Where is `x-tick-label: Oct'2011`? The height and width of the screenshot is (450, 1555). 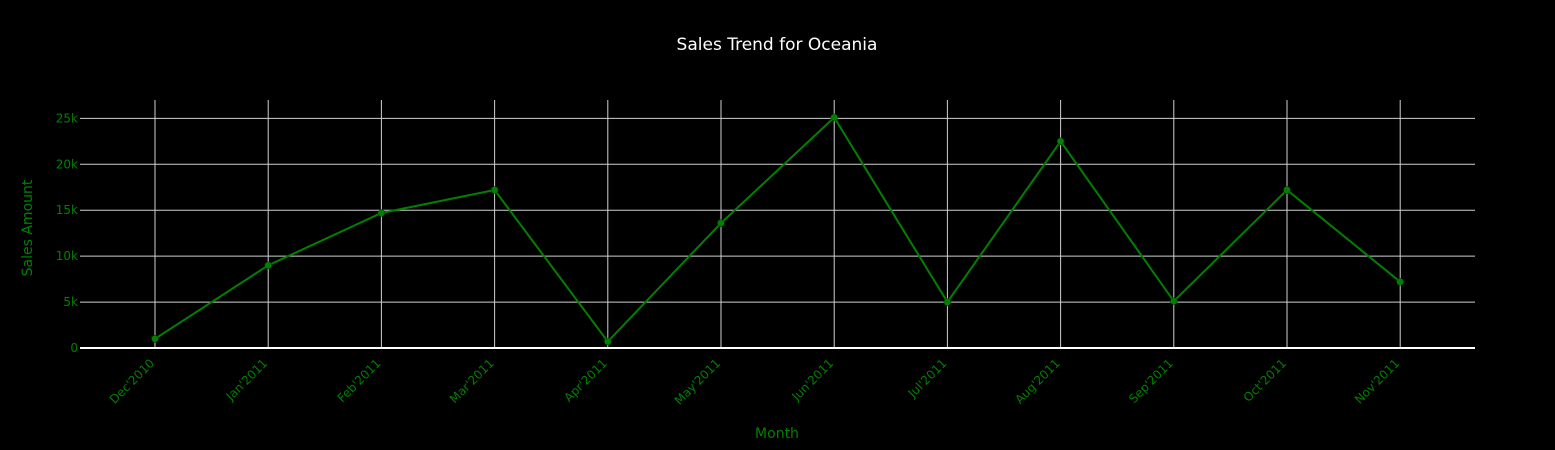
x-tick-label: Oct'2011 is located at coordinates (1265, 380).